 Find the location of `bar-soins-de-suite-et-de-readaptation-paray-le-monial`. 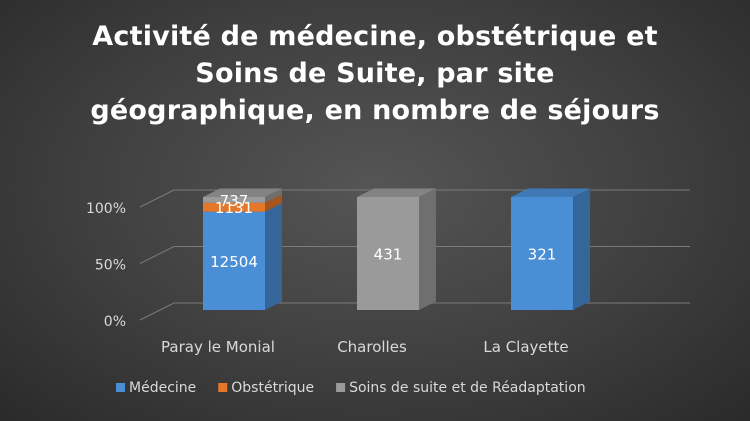

bar-soins-de-suite-et-de-readaptation-paray-le-monial is located at coordinates (234, 200).